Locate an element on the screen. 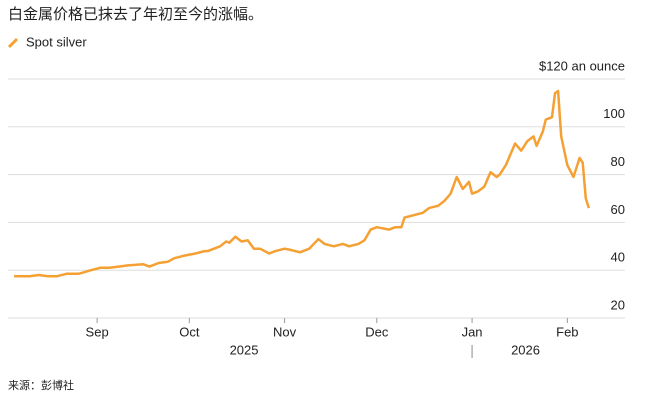 The width and height of the screenshot is (645, 407). source: 来源：彭博社 is located at coordinates (41, 385).